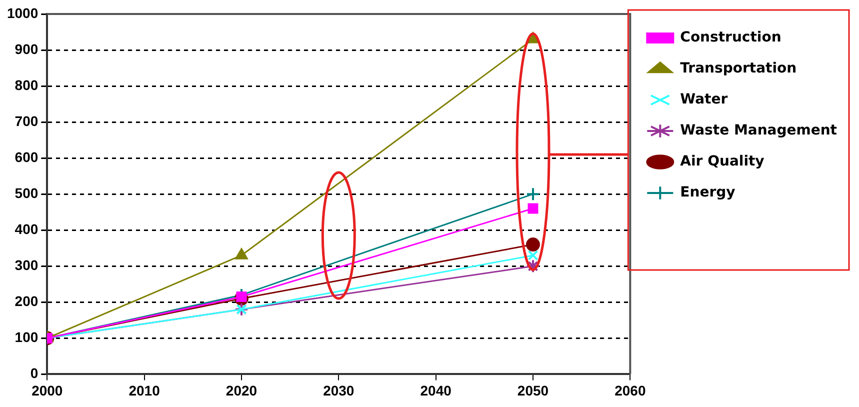  Describe the element at coordinates (338, 390) in the screenshot. I see `x-tick-label: 2030` at that location.